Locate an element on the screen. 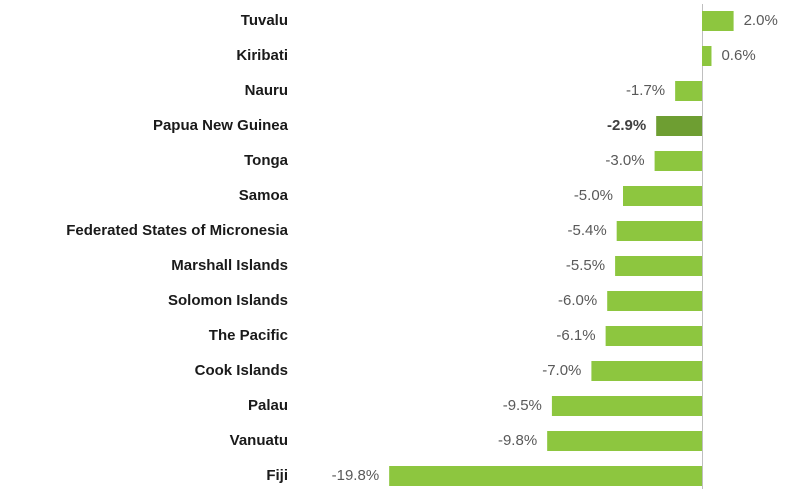 The width and height of the screenshot is (794, 489). value-label: -5.0% is located at coordinates (593, 195).